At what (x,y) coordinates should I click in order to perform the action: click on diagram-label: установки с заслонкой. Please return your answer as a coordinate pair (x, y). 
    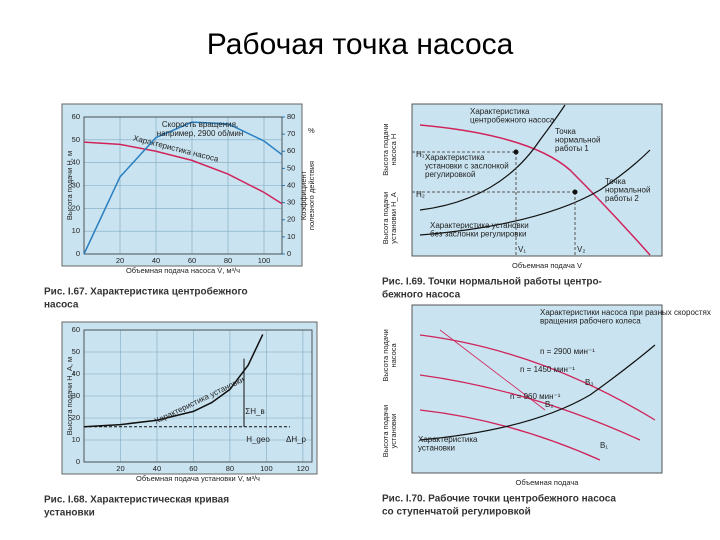
    Looking at the image, I should click on (467, 166).